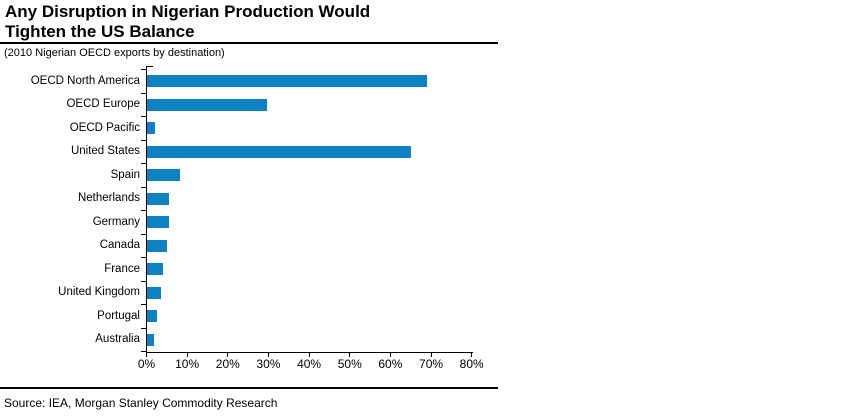  I want to click on bar-oecd-europe, so click(207, 104).